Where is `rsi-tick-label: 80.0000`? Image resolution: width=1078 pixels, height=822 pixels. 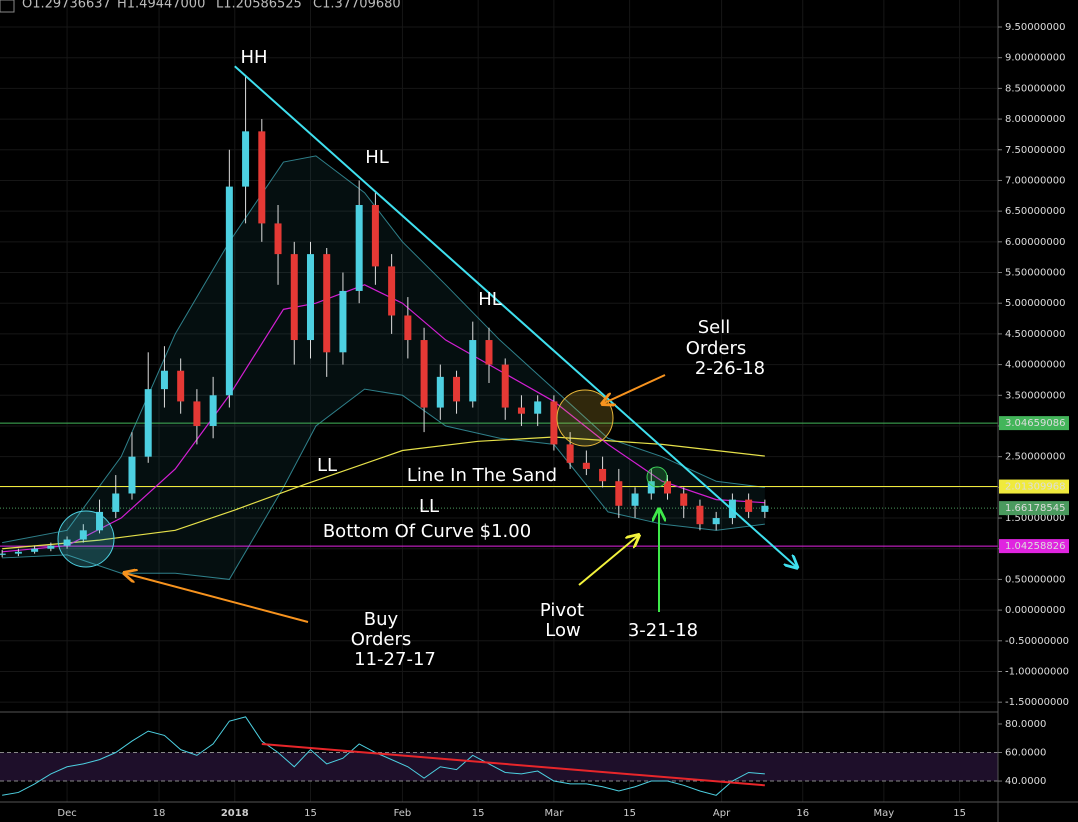
rsi-tick-label: 80.0000 is located at coordinates (1025, 724).